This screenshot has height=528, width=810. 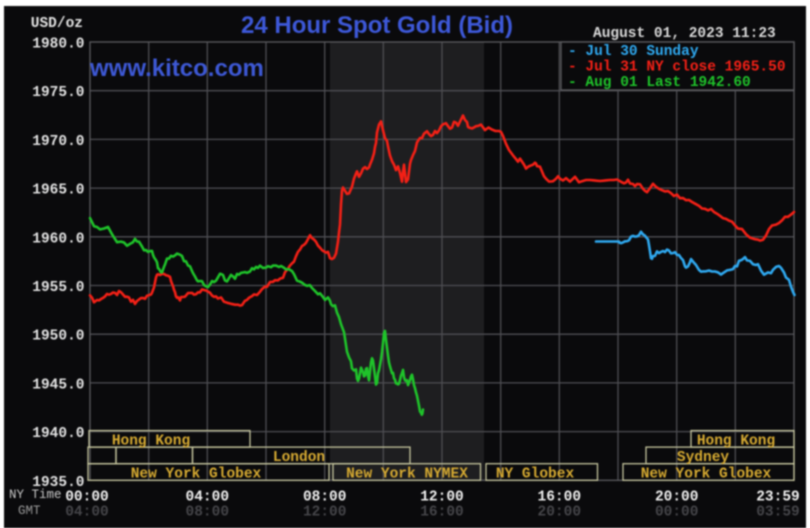 I want to click on svg-text: USD/oz, so click(x=57, y=24).